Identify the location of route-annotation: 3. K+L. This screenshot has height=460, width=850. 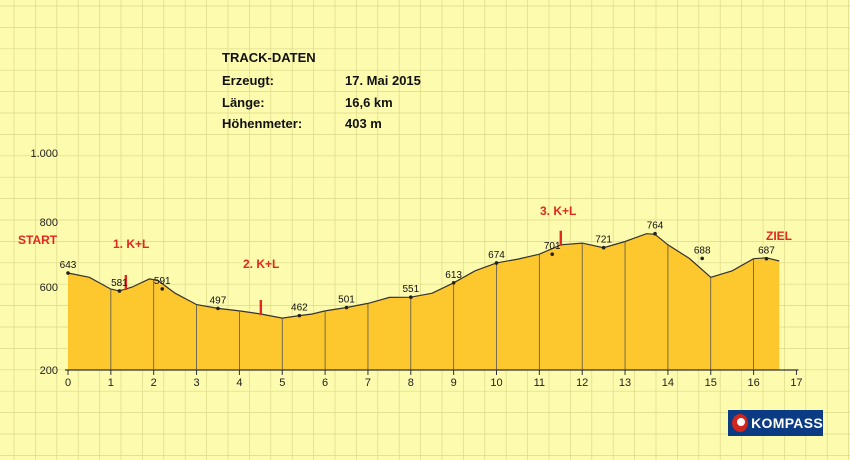
(558, 211).